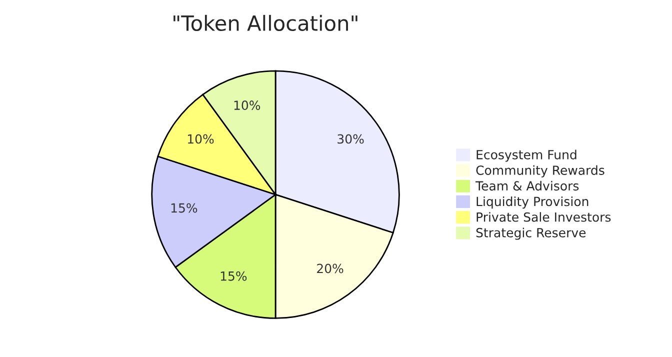  Describe the element at coordinates (351, 139) in the screenshot. I see `data-label: 30%` at that location.